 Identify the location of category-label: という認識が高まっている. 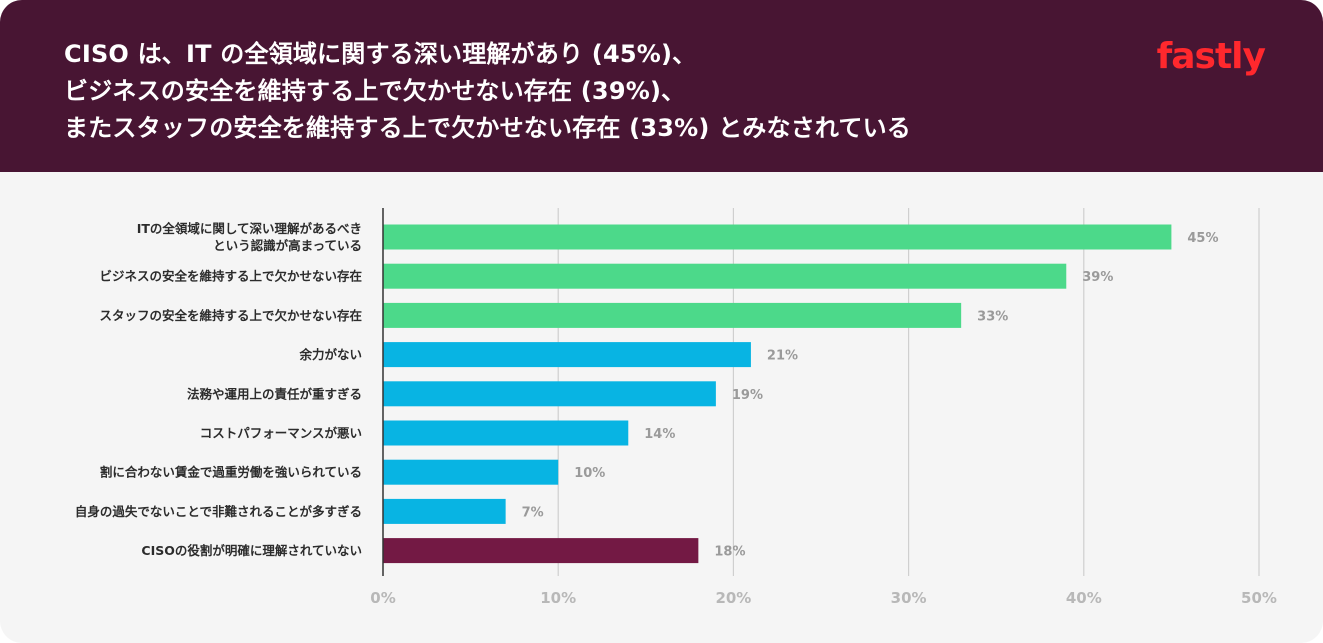
(287, 245).